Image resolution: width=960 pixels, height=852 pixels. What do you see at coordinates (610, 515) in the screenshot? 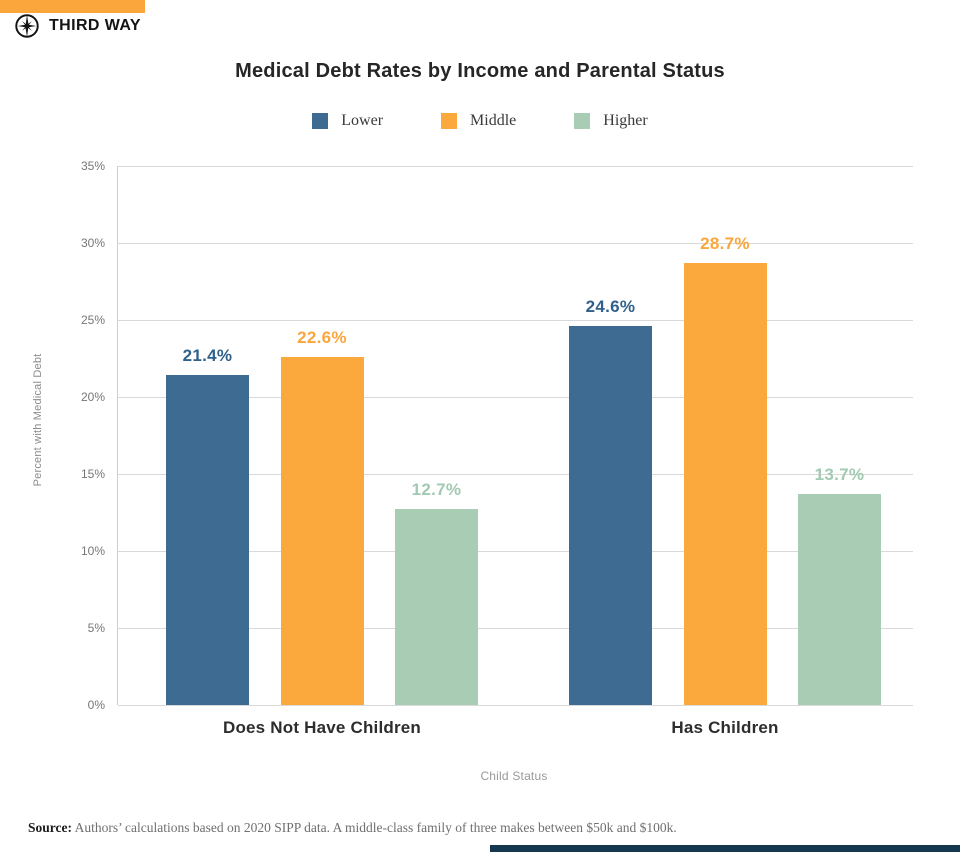
I see `bar-has-children-lower` at bounding box center [610, 515].